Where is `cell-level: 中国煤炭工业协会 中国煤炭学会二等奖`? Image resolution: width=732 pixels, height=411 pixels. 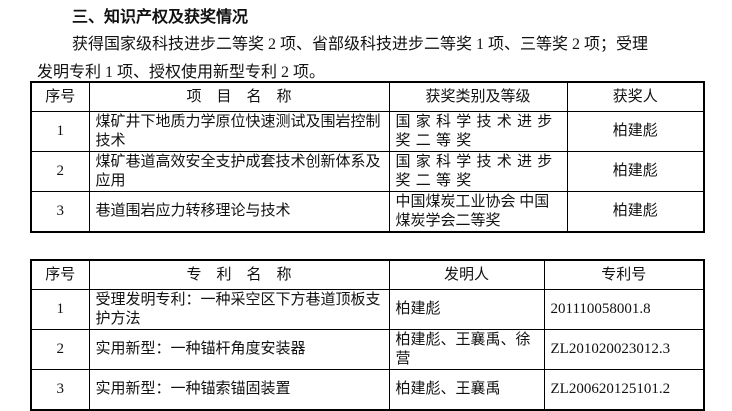
cell-level: 中国煤炭工业协会 中国煤炭学会二等奖 is located at coordinates (478, 212).